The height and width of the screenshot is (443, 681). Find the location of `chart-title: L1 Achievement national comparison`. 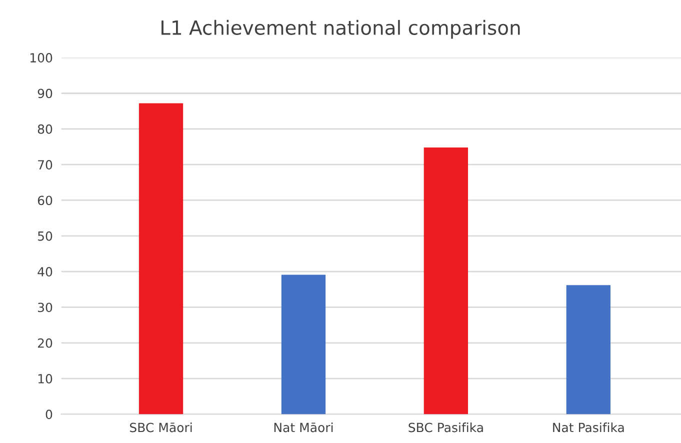

chart-title: L1 Achievement national comparison is located at coordinates (341, 29).